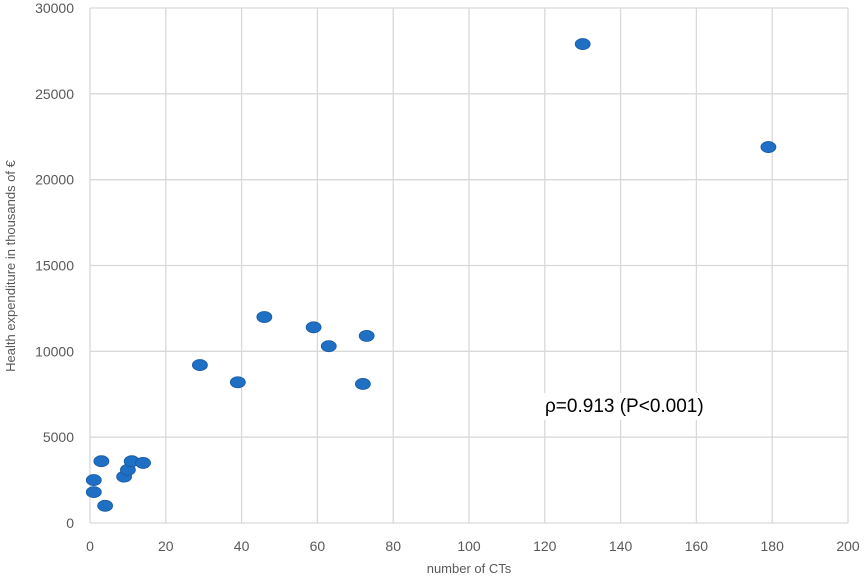 The image size is (865, 577). What do you see at coordinates (545, 546) in the screenshot?
I see `x-tick-label: 120` at bounding box center [545, 546].